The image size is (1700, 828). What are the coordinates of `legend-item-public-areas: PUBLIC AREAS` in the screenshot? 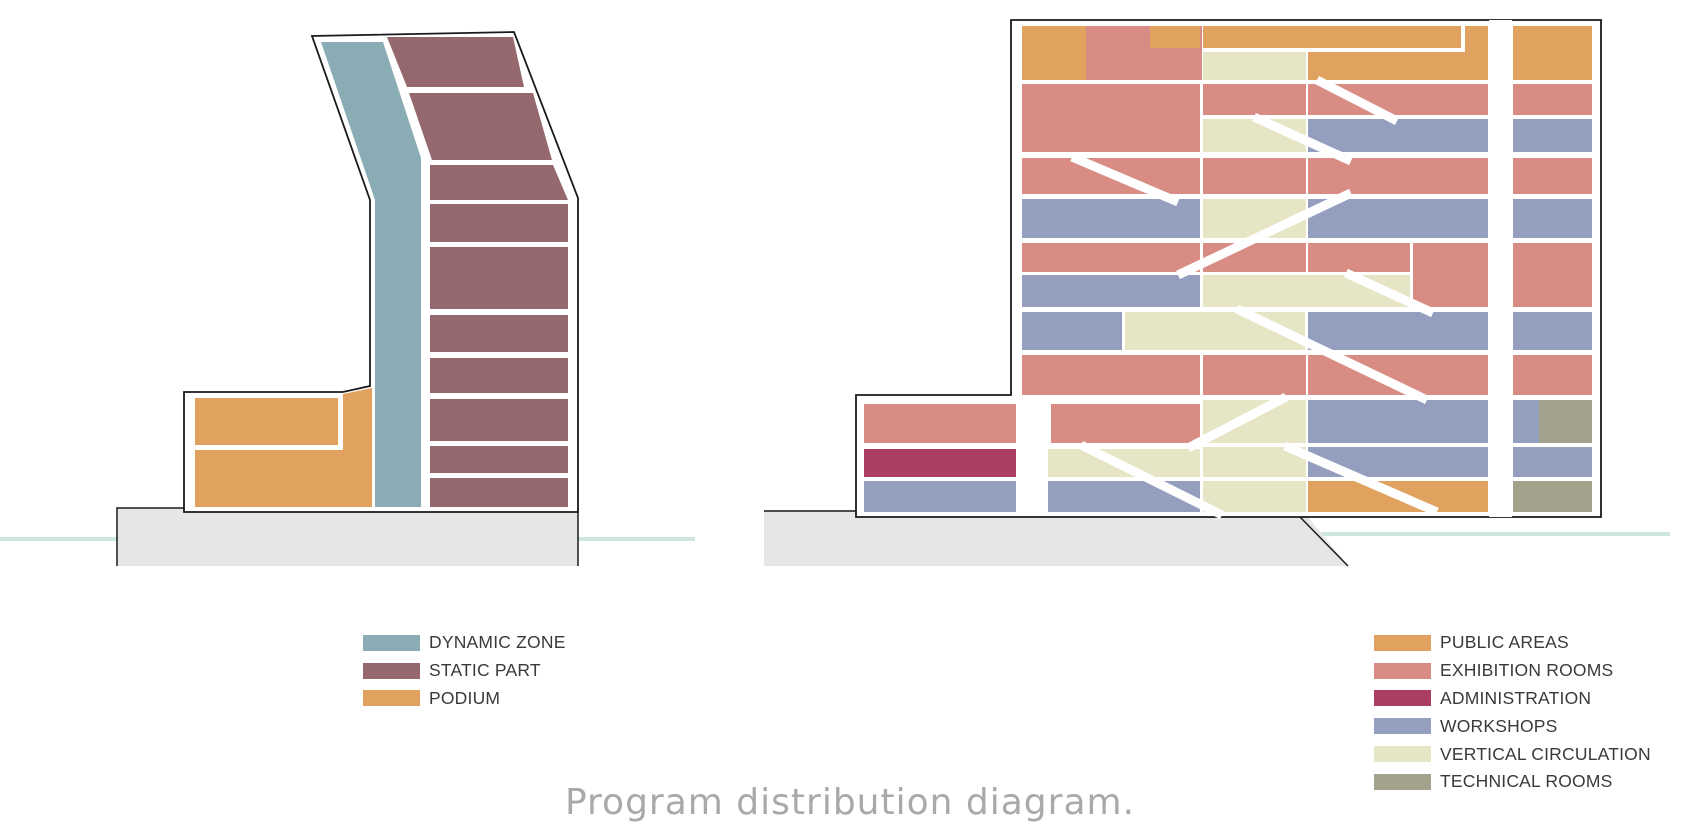 It's located at (1512, 643).